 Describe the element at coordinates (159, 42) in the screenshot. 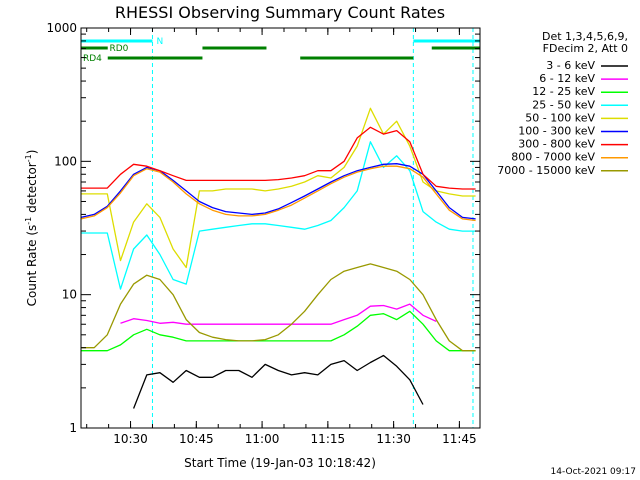

I see `night-label: N` at that location.